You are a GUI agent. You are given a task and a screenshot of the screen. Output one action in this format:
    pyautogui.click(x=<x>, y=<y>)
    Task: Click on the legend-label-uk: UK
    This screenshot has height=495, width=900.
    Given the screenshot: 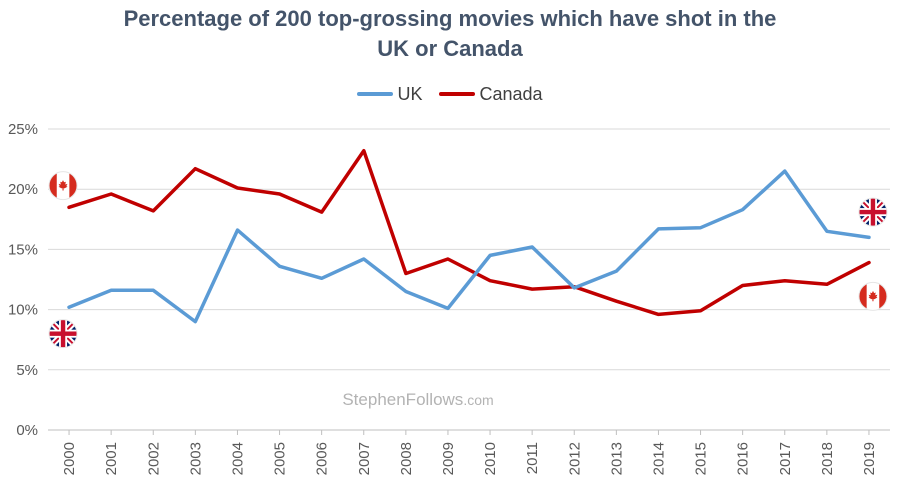 What is the action you would take?
    pyautogui.click(x=410, y=93)
    